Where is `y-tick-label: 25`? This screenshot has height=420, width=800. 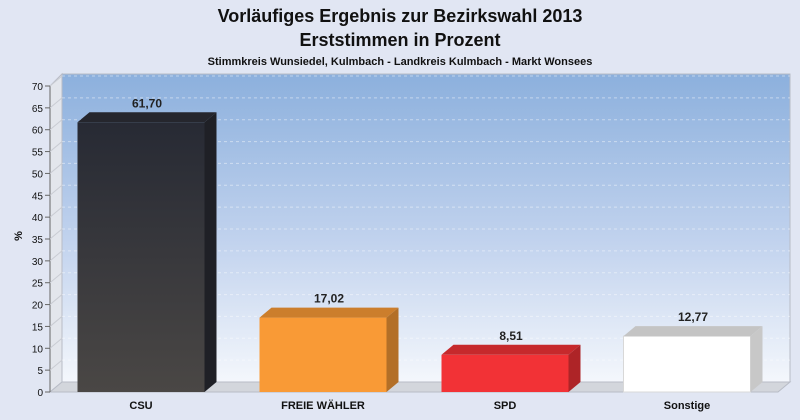 y-tick-label: 25 is located at coordinates (38, 284).